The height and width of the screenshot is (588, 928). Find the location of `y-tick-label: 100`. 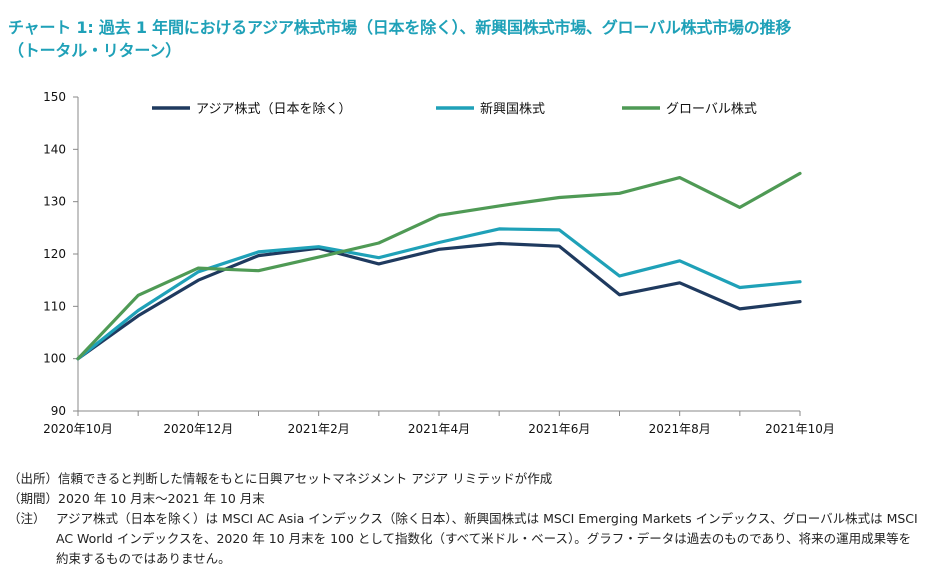

y-tick-label: 100 is located at coordinates (54, 359).